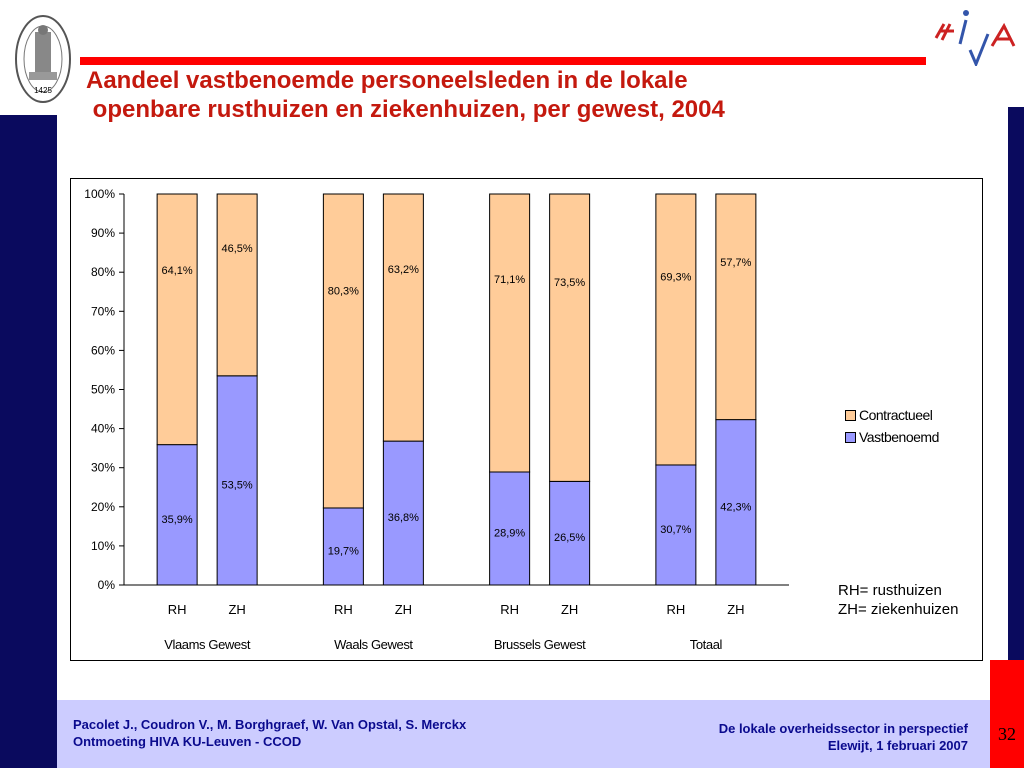  What do you see at coordinates (1007, 734) in the screenshot?
I see `page-number: 32` at bounding box center [1007, 734].